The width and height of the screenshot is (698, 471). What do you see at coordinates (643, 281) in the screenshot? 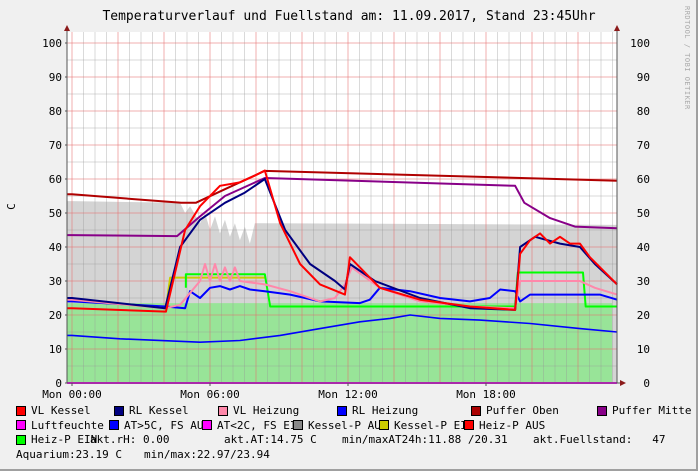
I see `y-tick-label-right: 30` at bounding box center [643, 281].